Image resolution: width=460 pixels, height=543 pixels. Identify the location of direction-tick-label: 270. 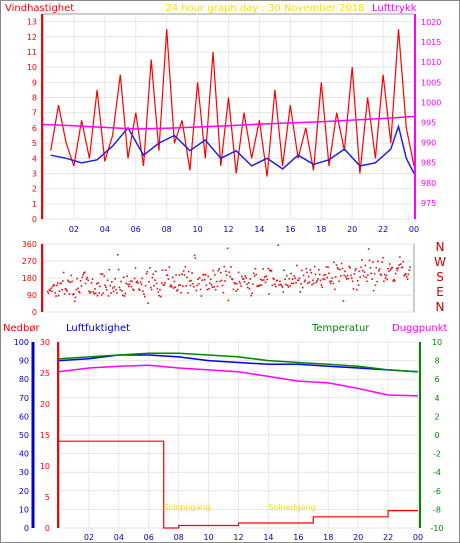
(29, 261).